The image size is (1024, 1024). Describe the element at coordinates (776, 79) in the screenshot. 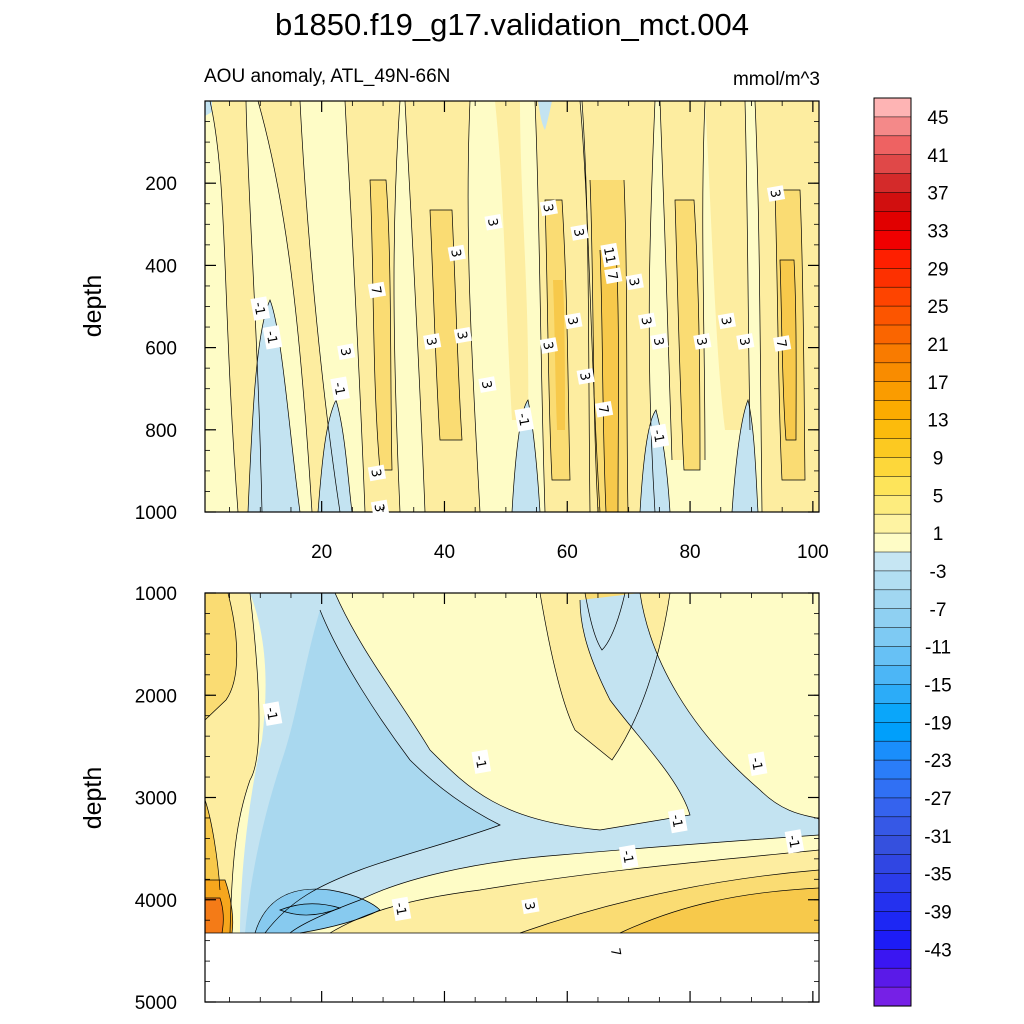

I see `subtitle-units: mmol/m^3` at that location.